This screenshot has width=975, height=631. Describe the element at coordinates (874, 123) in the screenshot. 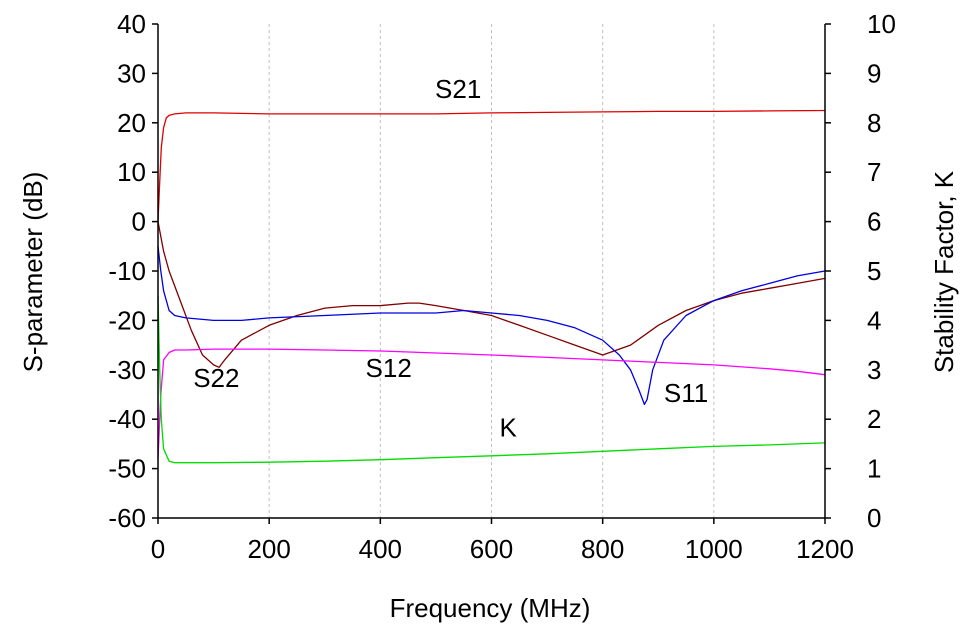

I see `y-right-tick-label: 8` at that location.